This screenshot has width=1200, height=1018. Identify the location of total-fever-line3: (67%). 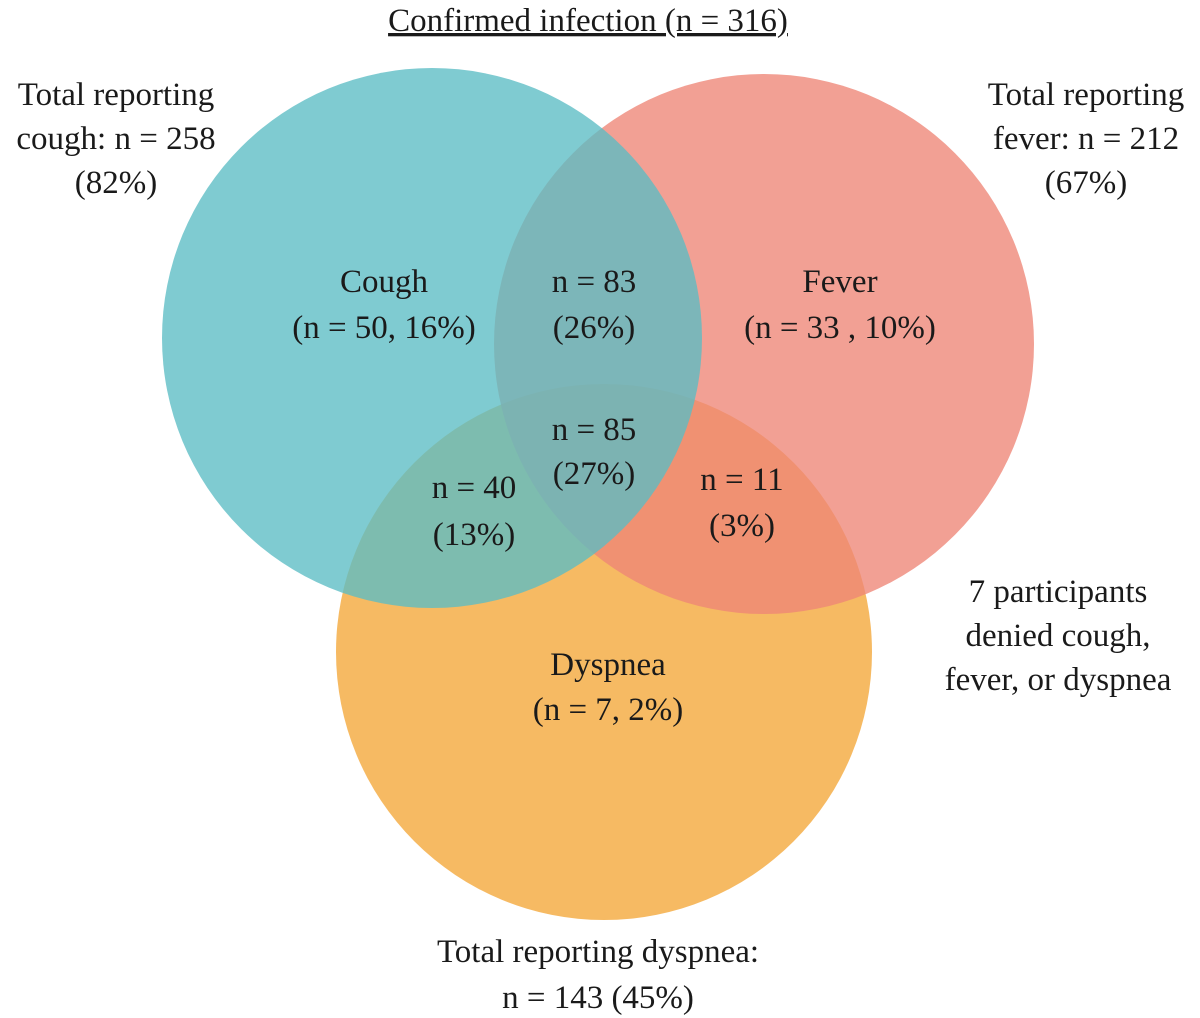
(1086, 183).